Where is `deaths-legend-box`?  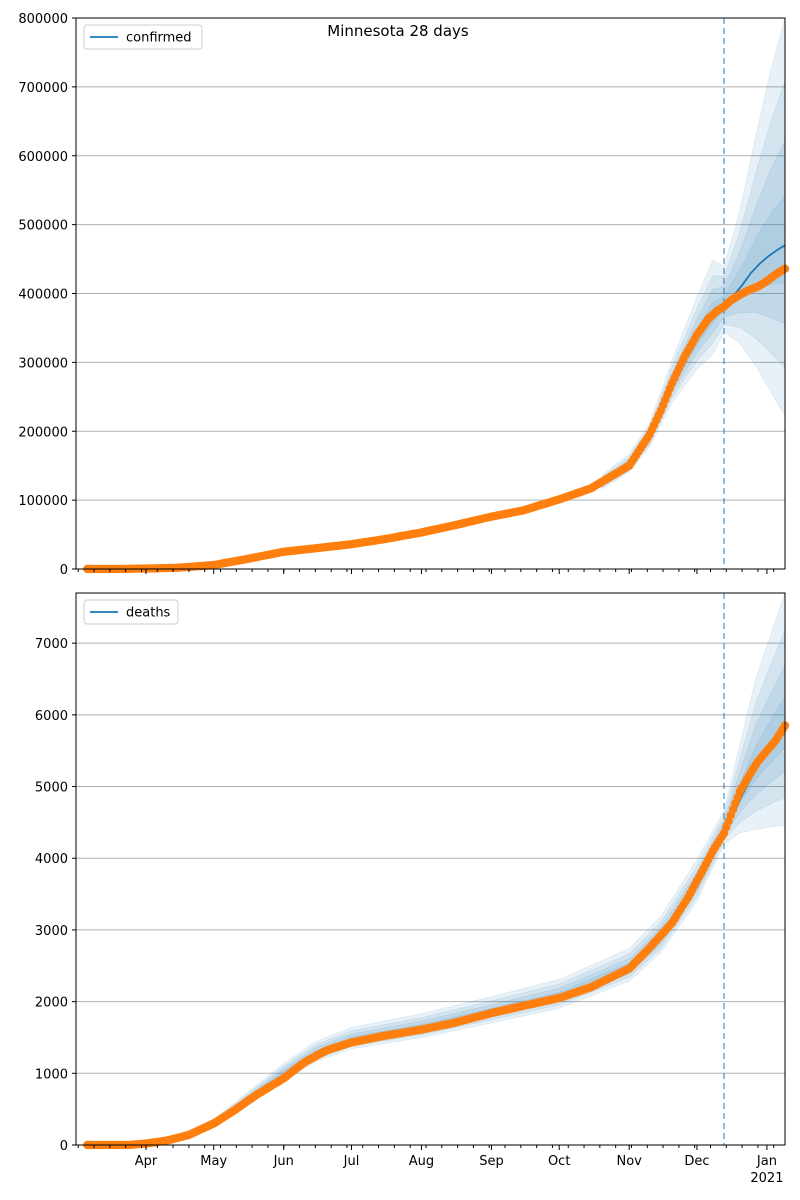
deaths-legend-box is located at coordinates (131, 612).